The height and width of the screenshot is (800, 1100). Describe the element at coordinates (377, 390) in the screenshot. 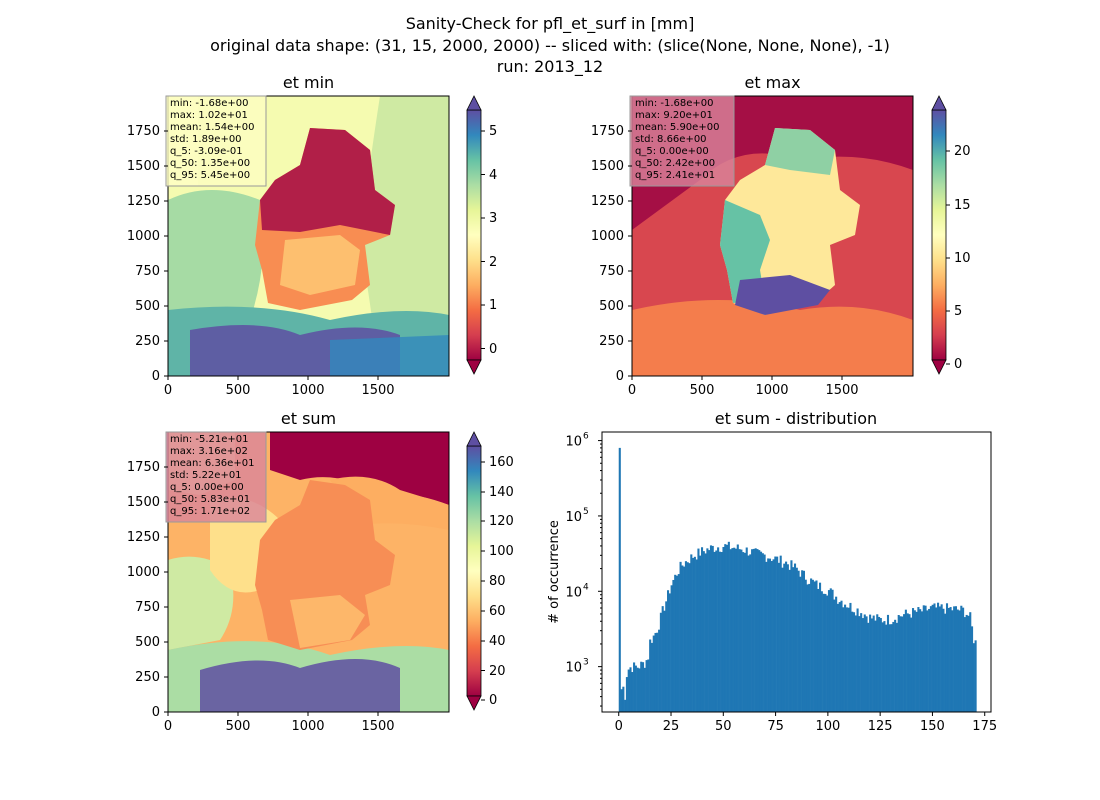

I see `x-tick-label: 1500` at that location.